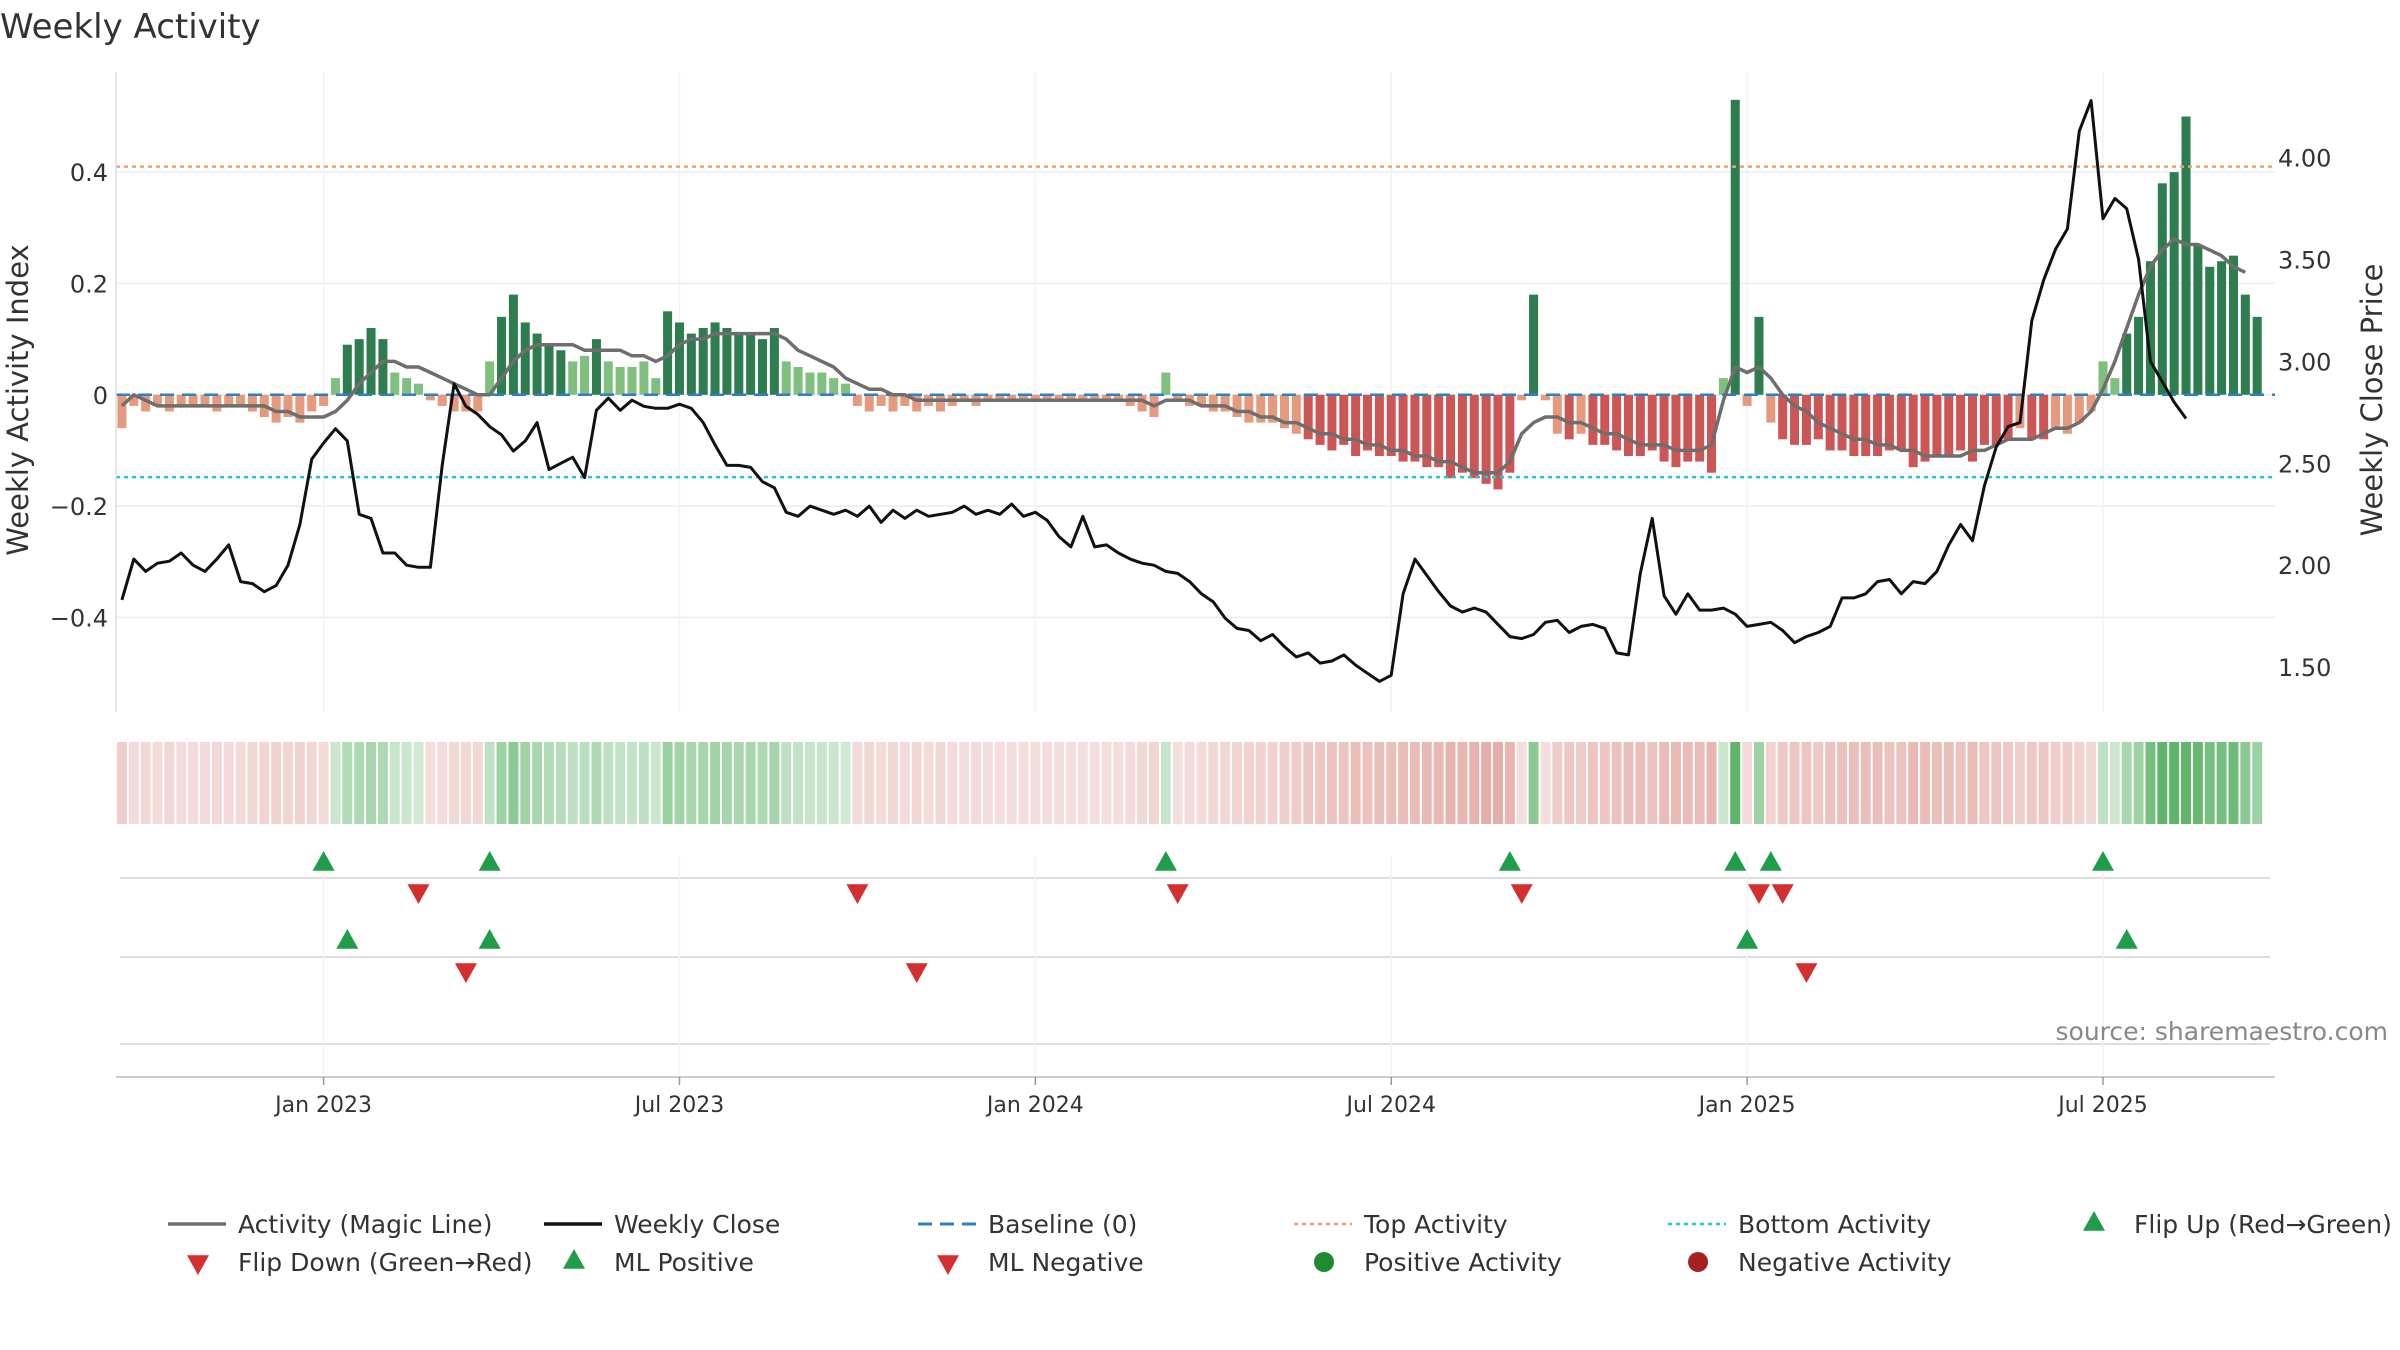 The image size is (2400, 1350). What do you see at coordinates (89, 173) in the screenshot?
I see `y-tick-label: 0.4` at bounding box center [89, 173].